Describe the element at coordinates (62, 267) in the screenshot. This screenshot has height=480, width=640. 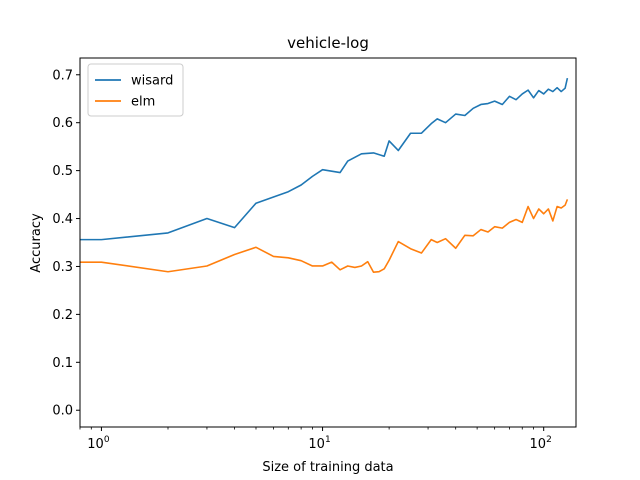
I see `y-tick-label: 0.3` at that location.